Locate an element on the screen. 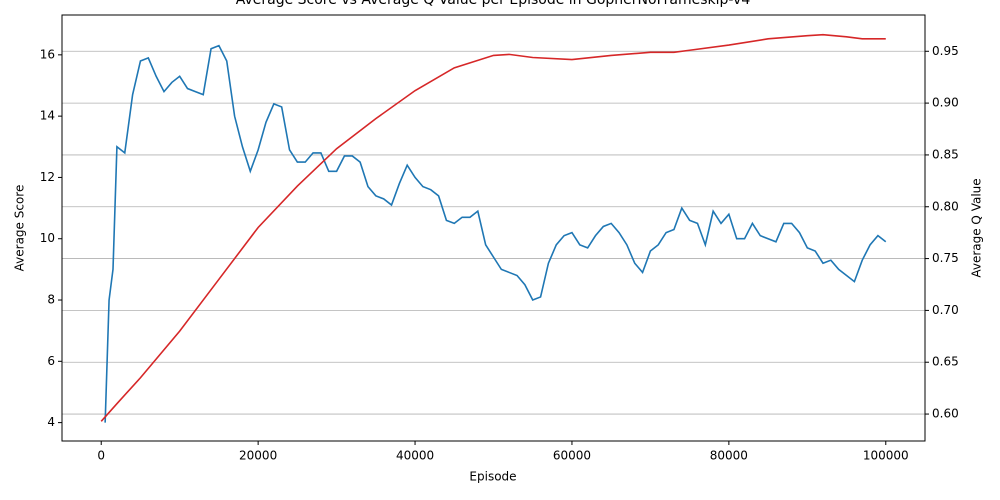 The image size is (1000, 500). y2-tick-label: 0.60 is located at coordinates (945, 414).